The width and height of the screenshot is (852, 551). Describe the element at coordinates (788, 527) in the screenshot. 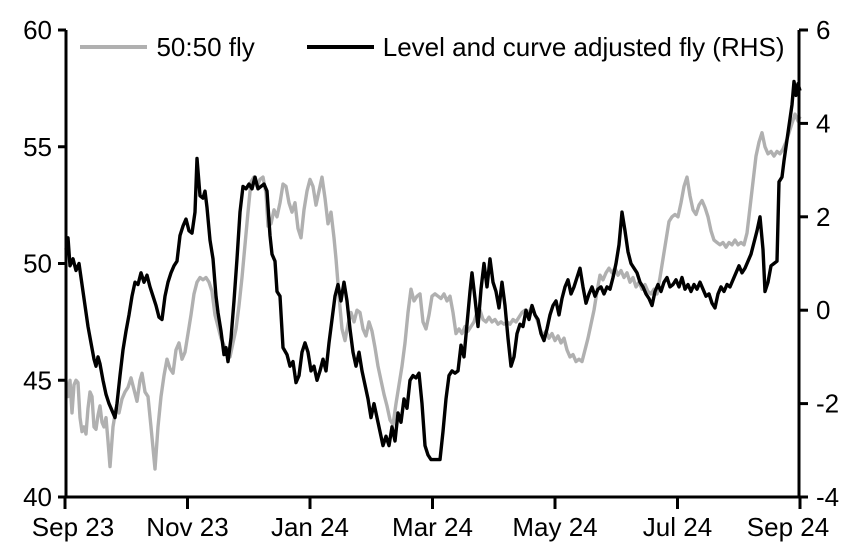

I see `x-axis-tick-label: Sep 24` at that location.